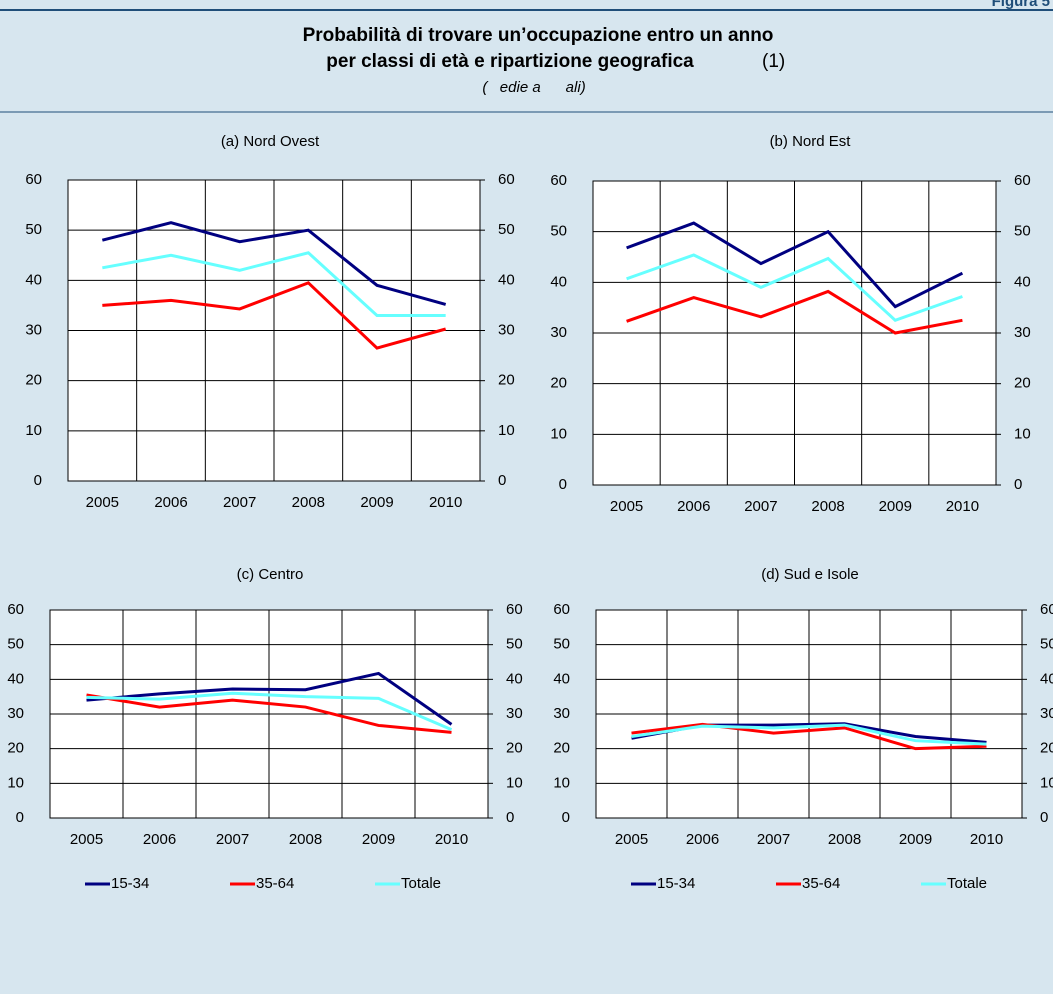  I want to click on panel-title: (d) Sud e Isole, so click(810, 574).